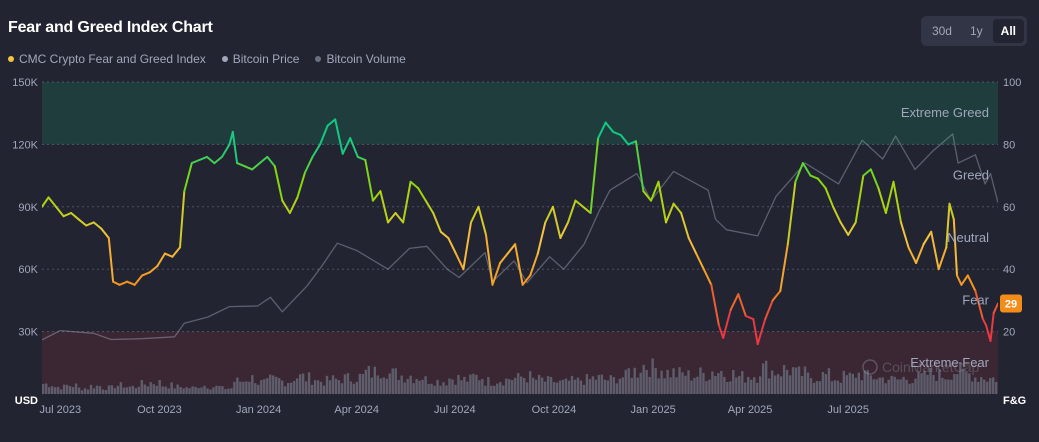  Describe the element at coordinates (1011, 305) in the screenshot. I see `current-value-text: 29` at that location.